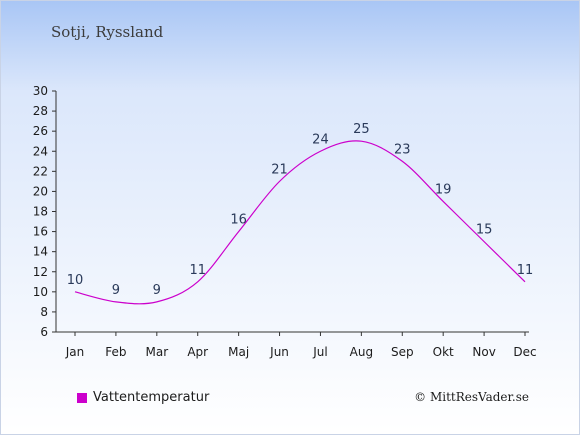 This screenshot has height=436, width=580. I want to click on x-tick-label: Jan, so click(75, 352).